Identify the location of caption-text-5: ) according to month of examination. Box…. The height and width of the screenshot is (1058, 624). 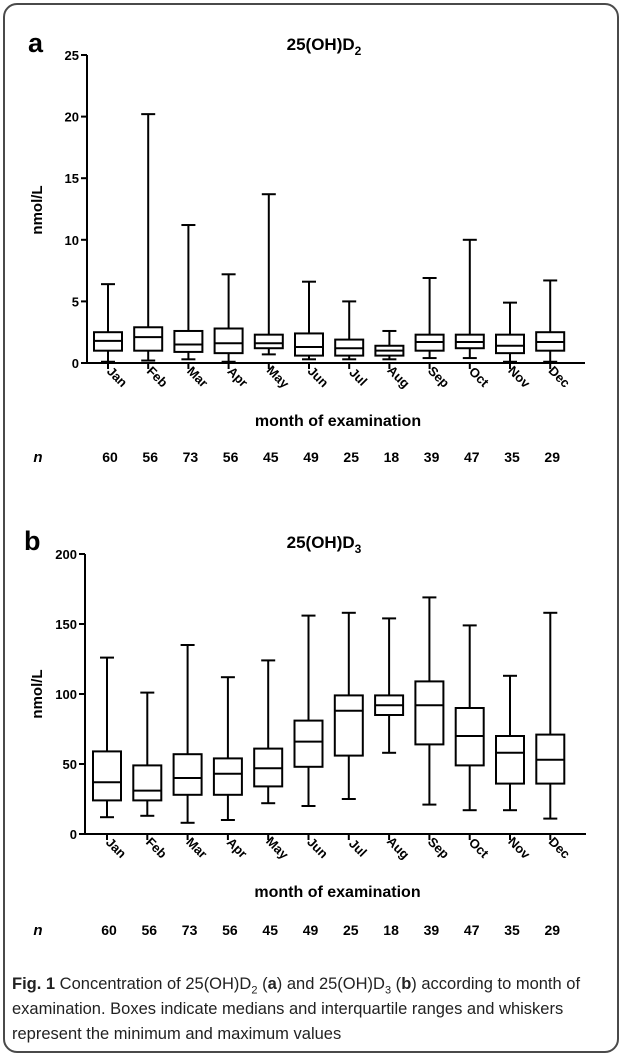
(296, 1009).